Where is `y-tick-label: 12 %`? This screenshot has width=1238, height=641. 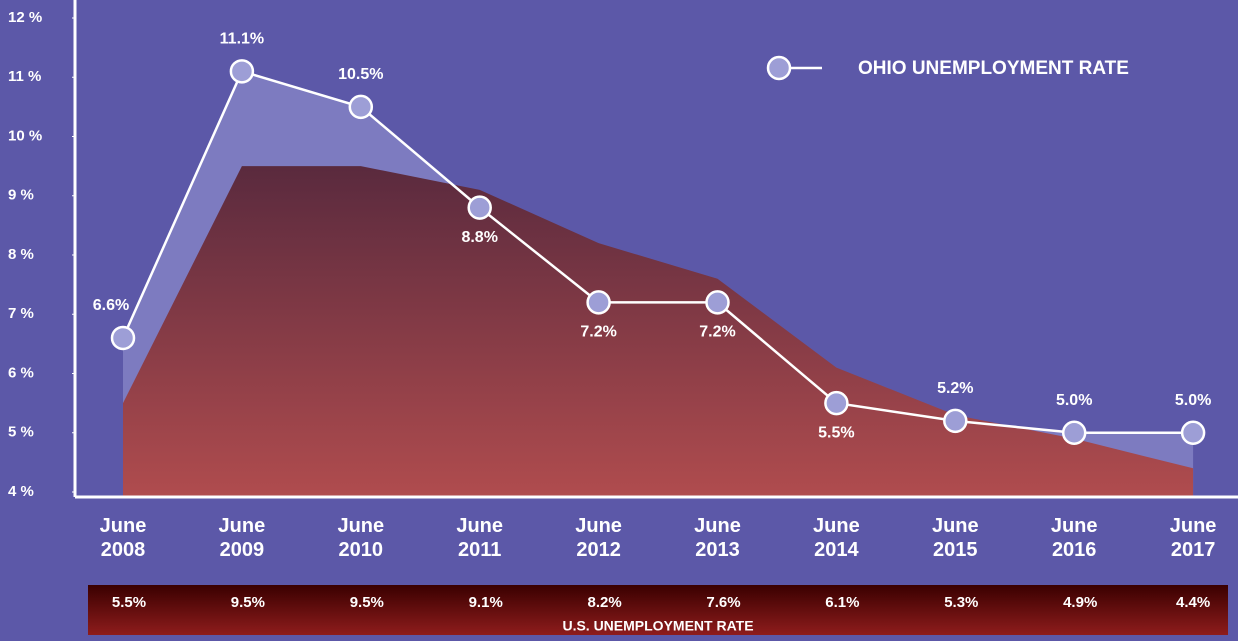 y-tick-label: 12 % is located at coordinates (25, 17).